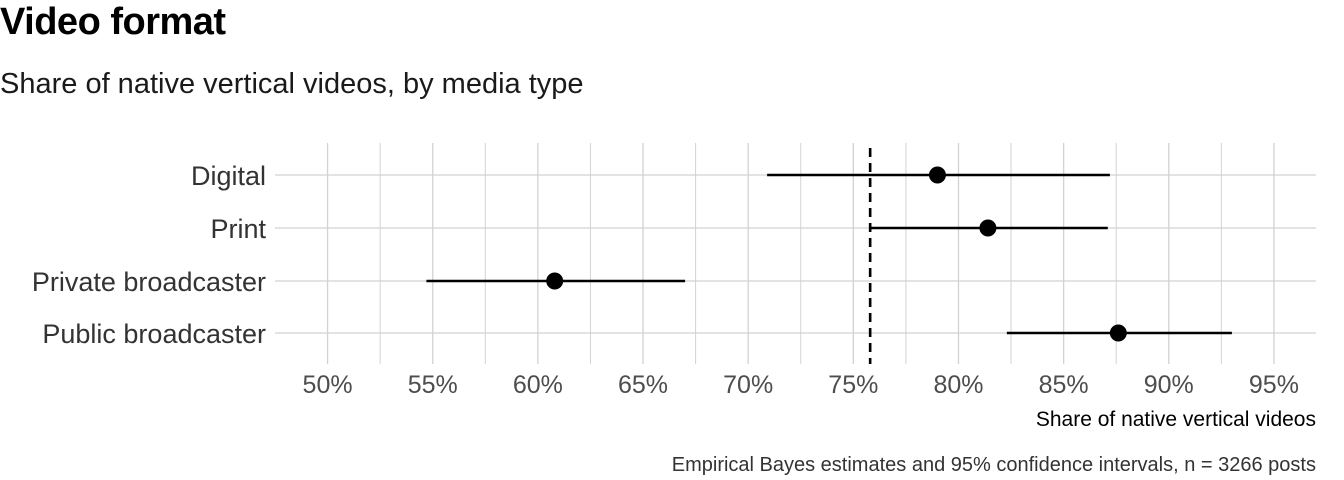  Describe the element at coordinates (958, 385) in the screenshot. I see `x-tick-label: 80%` at that location.